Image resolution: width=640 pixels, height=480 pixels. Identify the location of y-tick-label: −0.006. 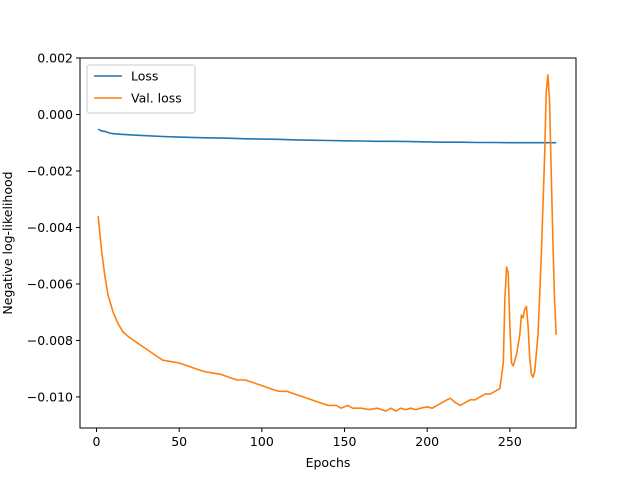
(50, 283).